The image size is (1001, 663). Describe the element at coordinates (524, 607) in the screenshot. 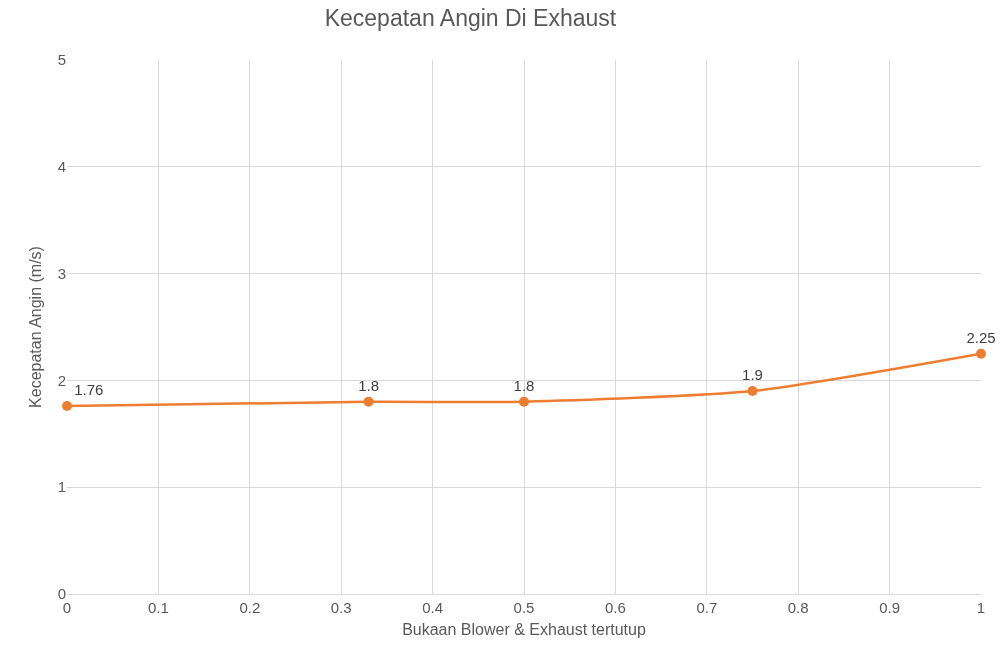

I see `x-tick-label: 0.5` at that location.